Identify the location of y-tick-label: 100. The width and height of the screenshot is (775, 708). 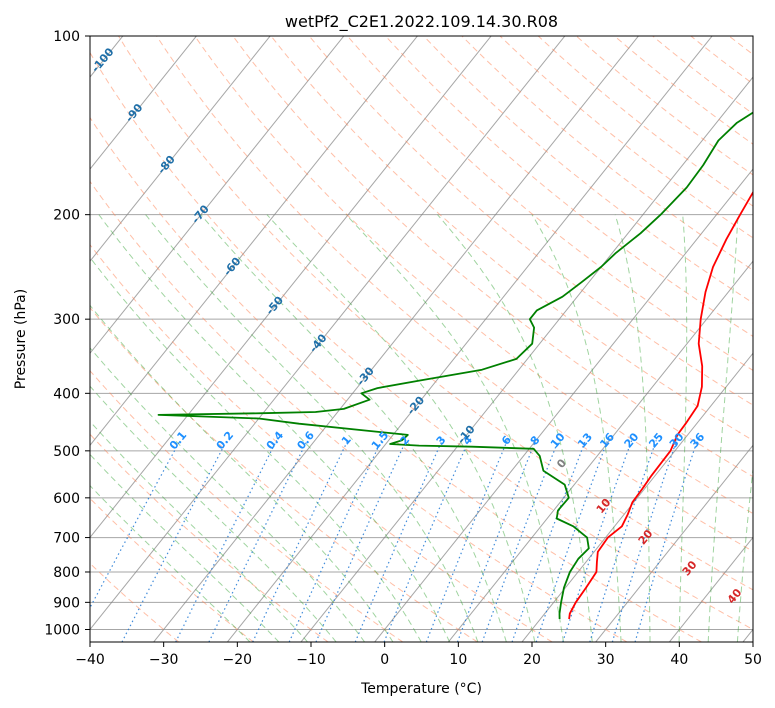
(66, 37).